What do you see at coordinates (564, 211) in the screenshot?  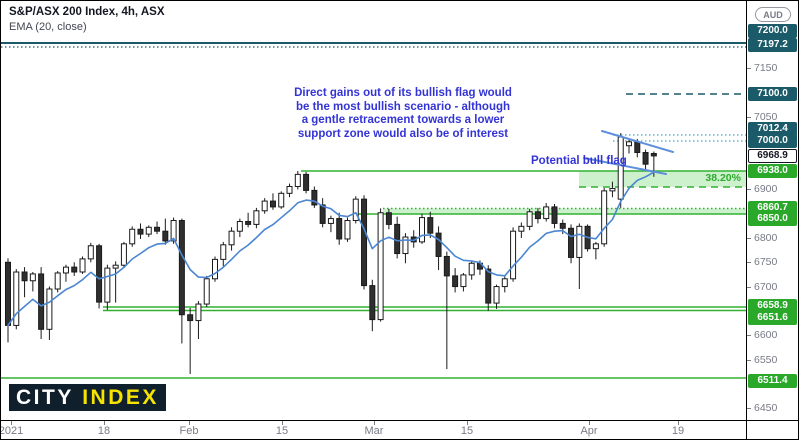 I see `support-zone` at bounding box center [564, 211].